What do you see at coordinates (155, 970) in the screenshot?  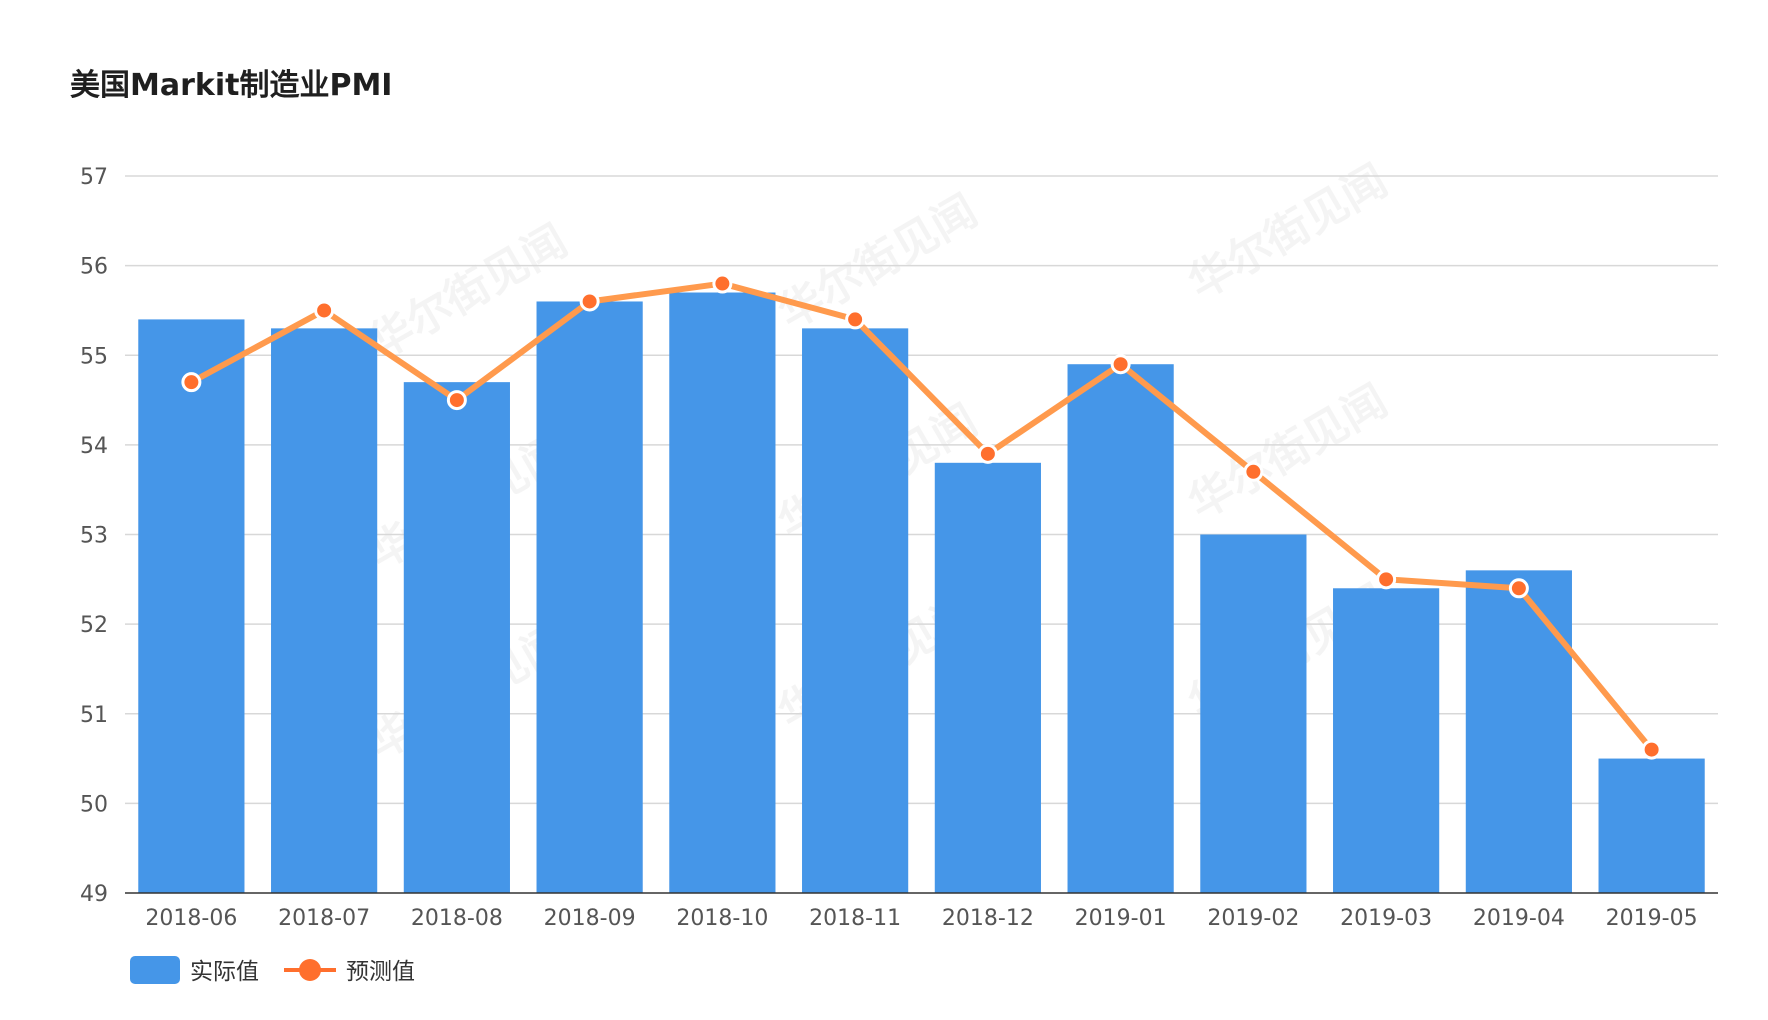 I see `legend-bar-swatch` at bounding box center [155, 970].